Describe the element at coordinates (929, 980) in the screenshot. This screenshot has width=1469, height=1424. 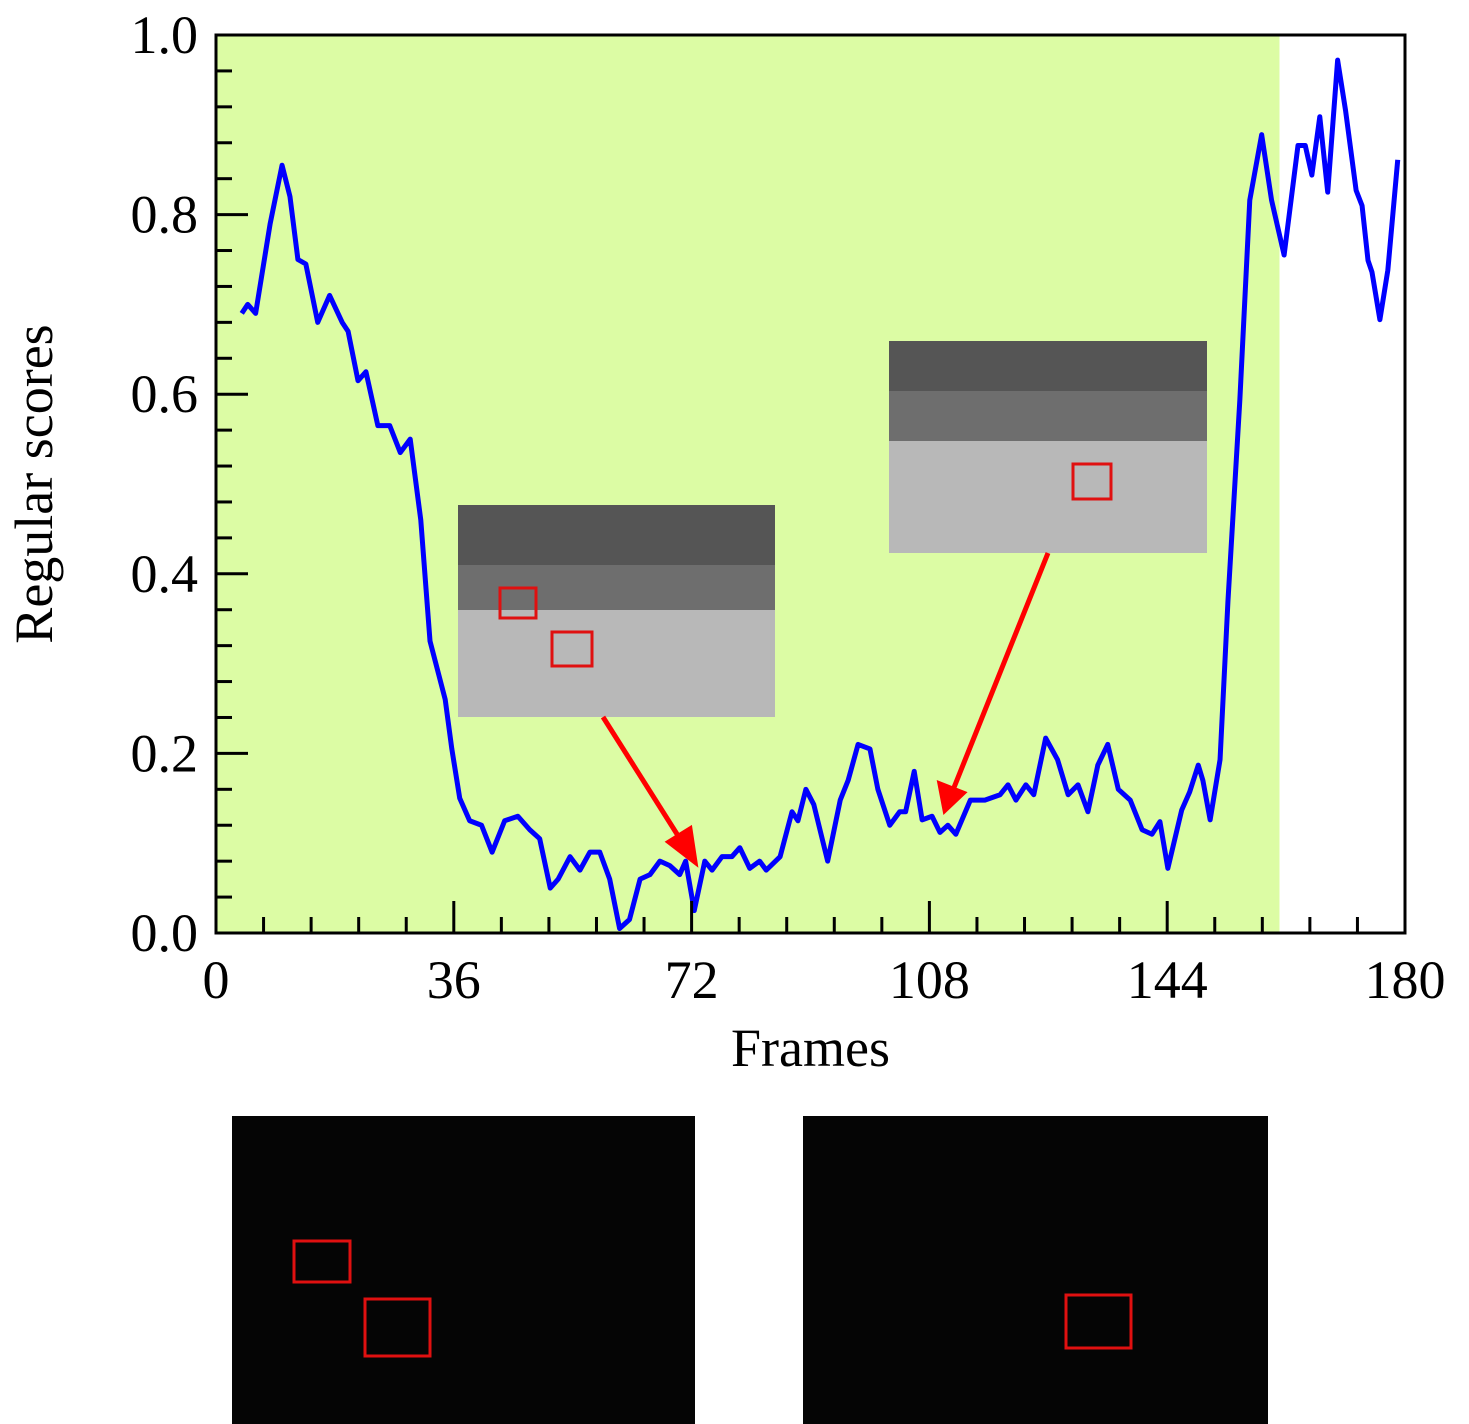
I see `x-tick-label: 108` at that location.